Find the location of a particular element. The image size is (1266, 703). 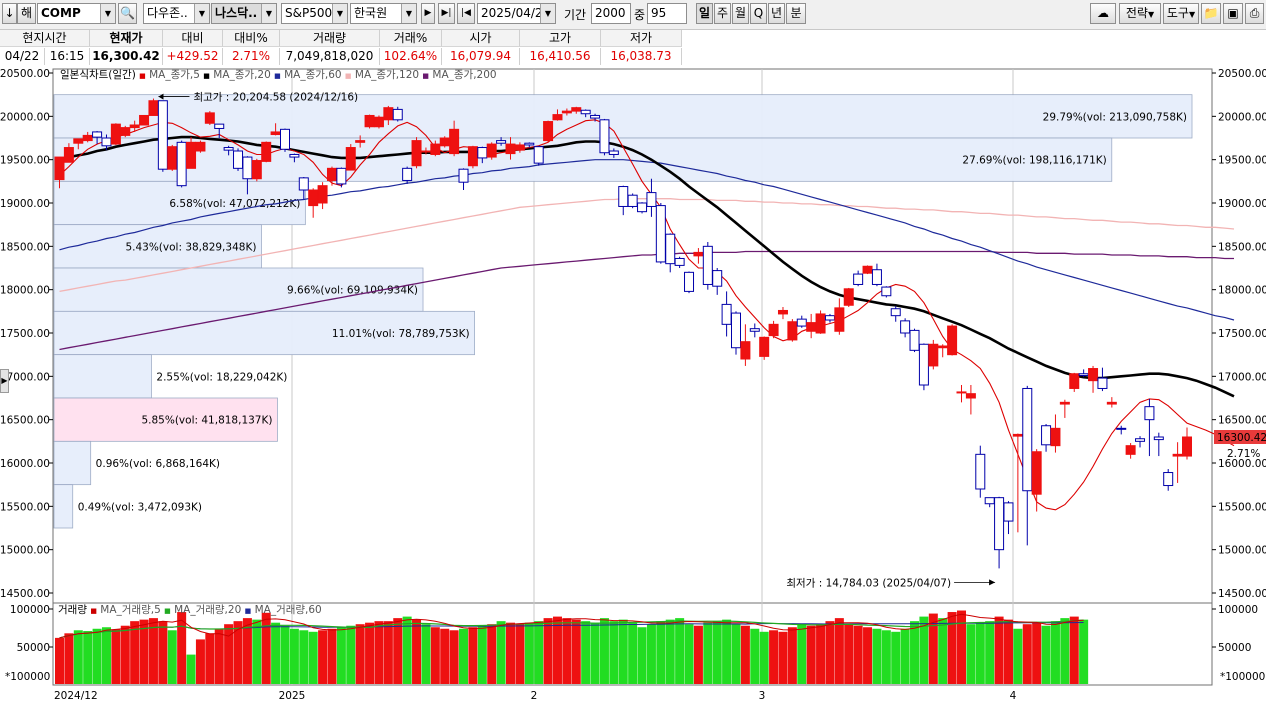

low-arrow-head is located at coordinates (992, 582).